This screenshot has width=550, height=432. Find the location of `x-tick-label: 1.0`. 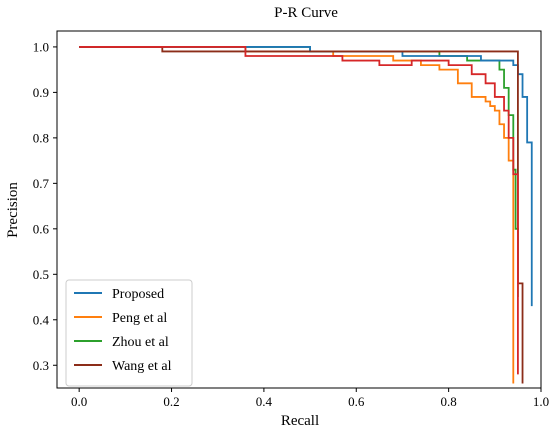

x-tick-label: 1.0 is located at coordinates (541, 401).